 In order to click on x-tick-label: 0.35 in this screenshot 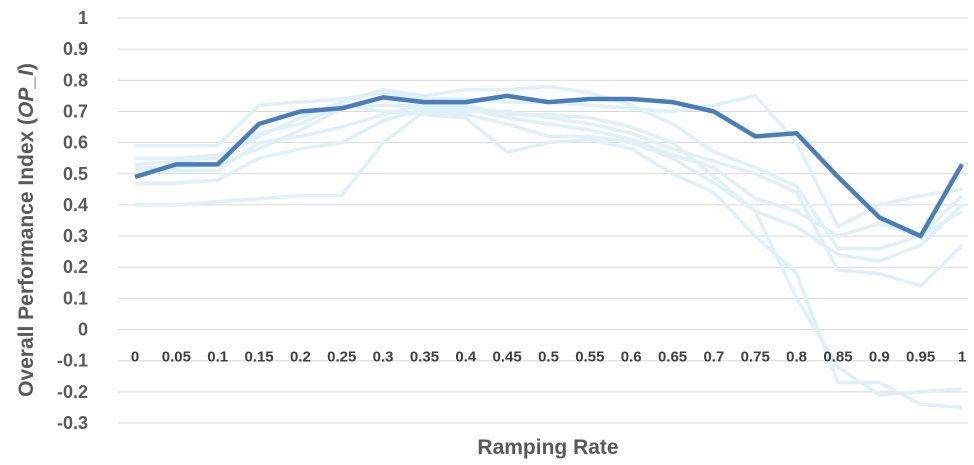, I will do `click(424, 357)`.